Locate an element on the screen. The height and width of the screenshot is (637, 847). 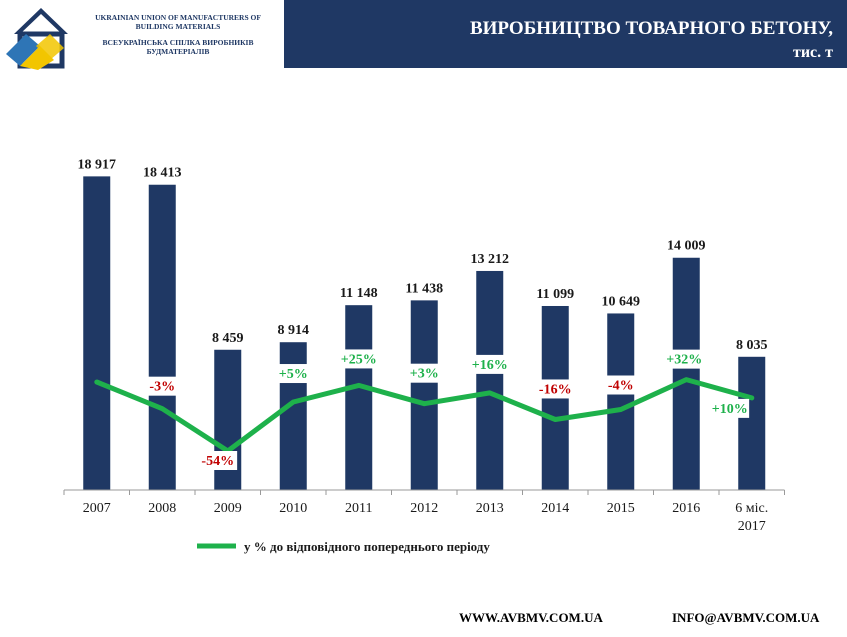
bar-value-label: 14 009 is located at coordinates (686, 246).